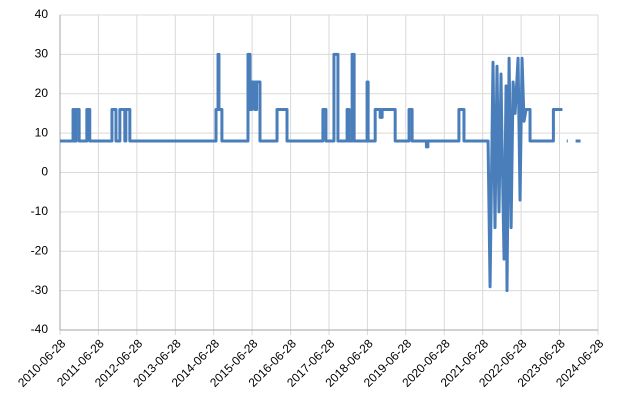  I want to click on y-tick-label: -20, so click(40, 250).